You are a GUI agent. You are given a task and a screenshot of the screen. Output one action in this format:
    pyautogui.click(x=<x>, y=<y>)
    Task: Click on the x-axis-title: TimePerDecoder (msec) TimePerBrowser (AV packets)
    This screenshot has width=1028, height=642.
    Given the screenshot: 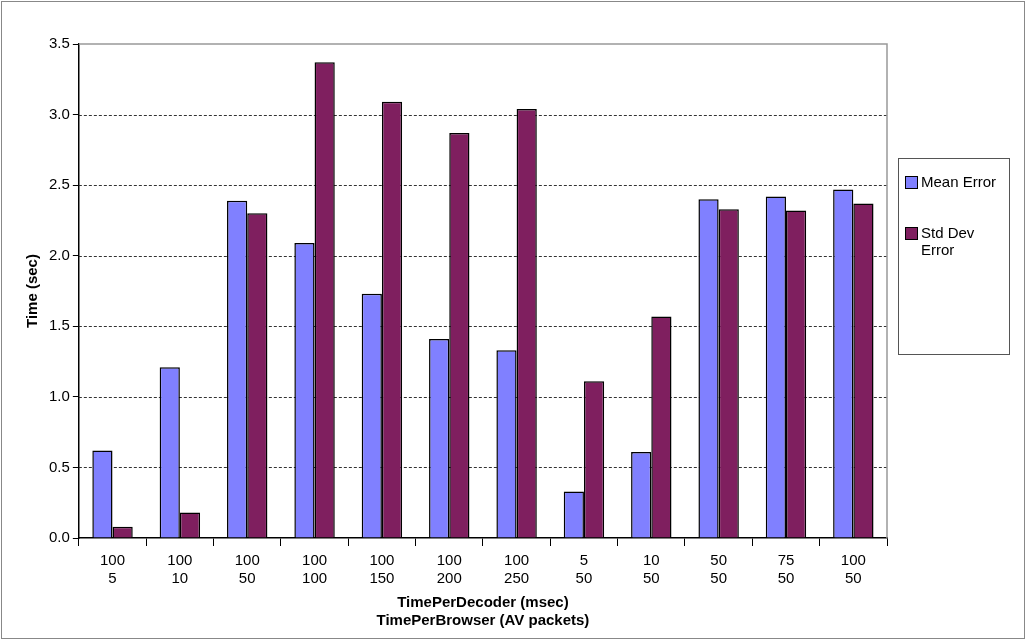 What is the action you would take?
    pyautogui.click(x=483, y=611)
    